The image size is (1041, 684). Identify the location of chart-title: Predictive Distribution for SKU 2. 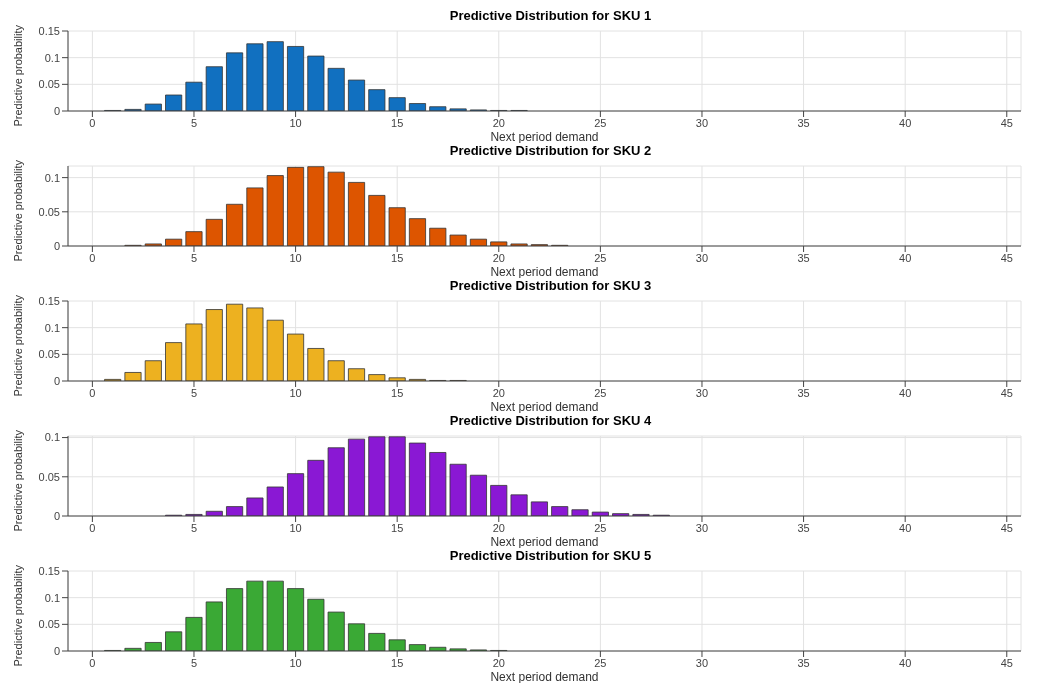
(550, 151).